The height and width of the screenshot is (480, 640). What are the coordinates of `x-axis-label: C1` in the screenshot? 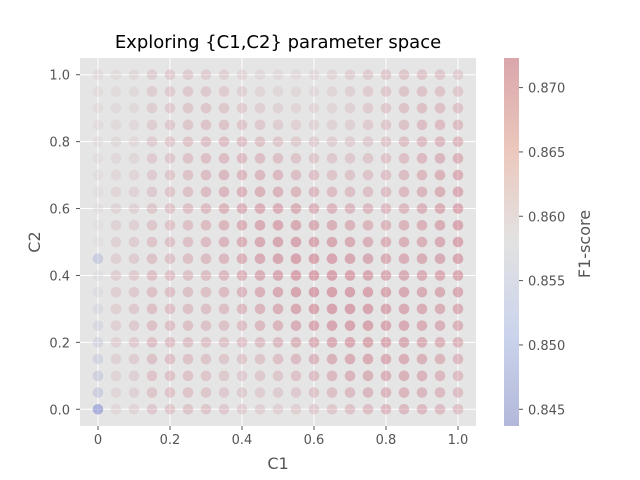 It's located at (277, 463).